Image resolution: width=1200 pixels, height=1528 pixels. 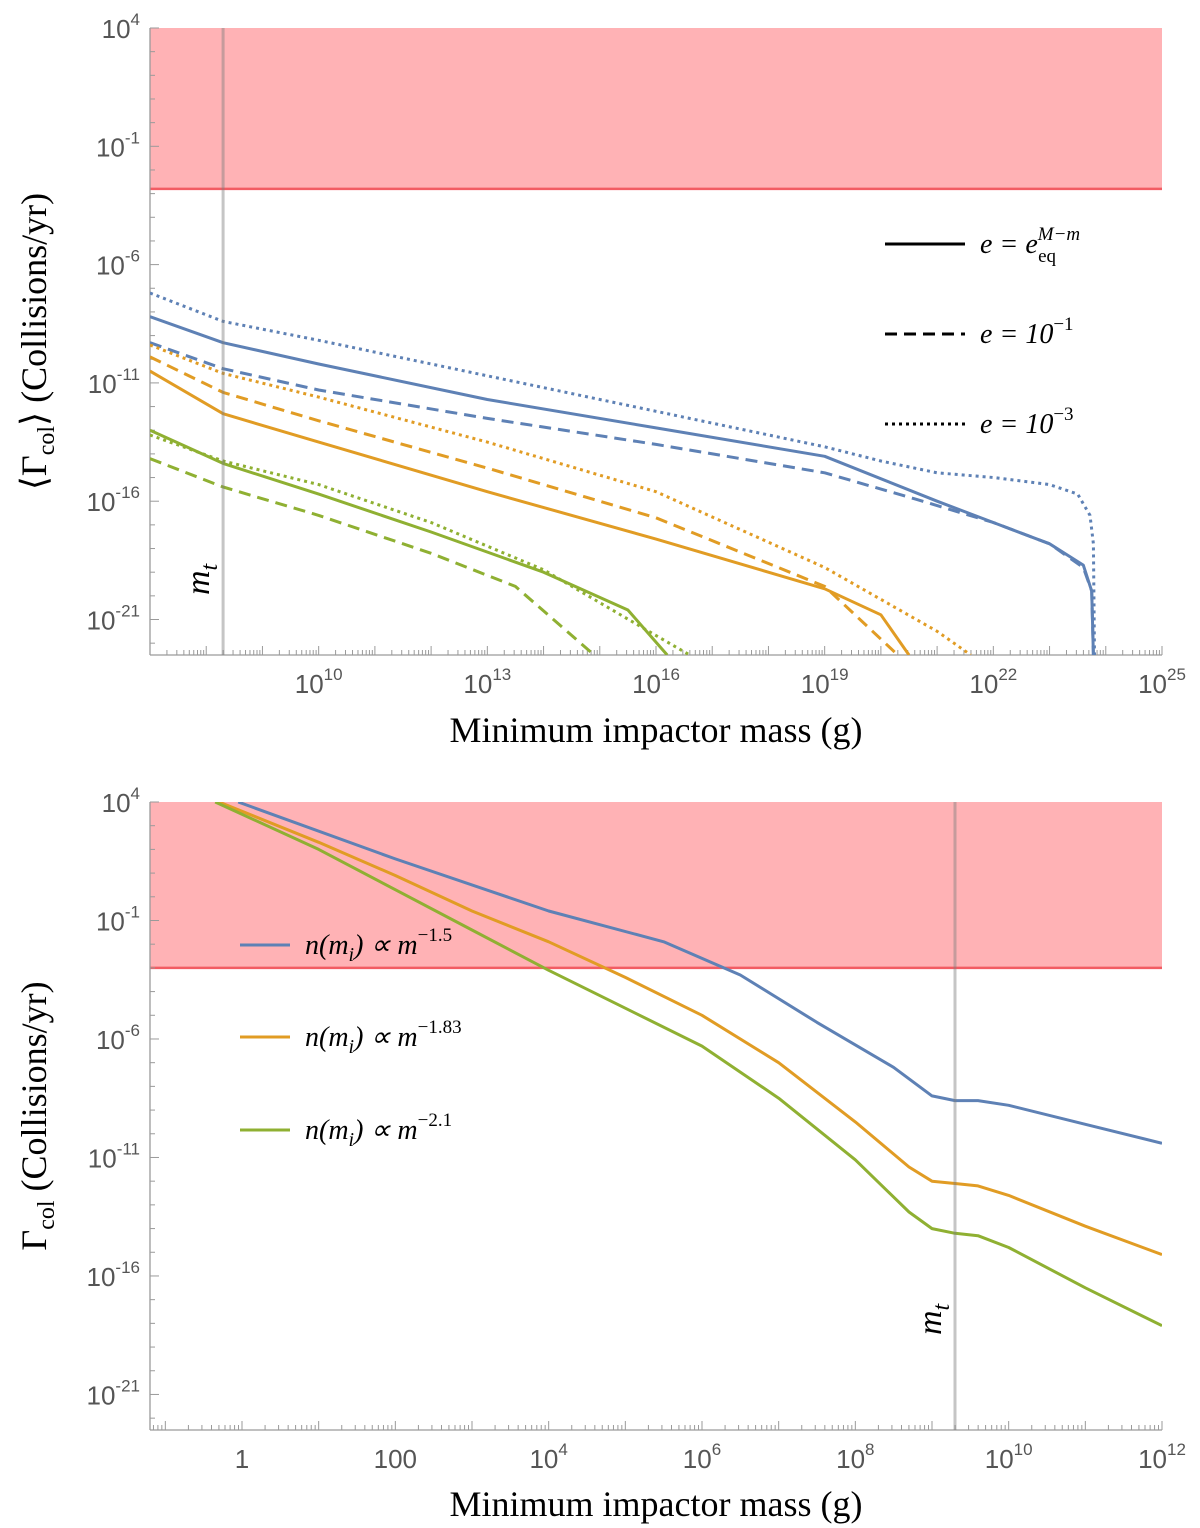 I want to click on y-title-rest: ⟩ (Collisions/yr), so click(x=34, y=309).